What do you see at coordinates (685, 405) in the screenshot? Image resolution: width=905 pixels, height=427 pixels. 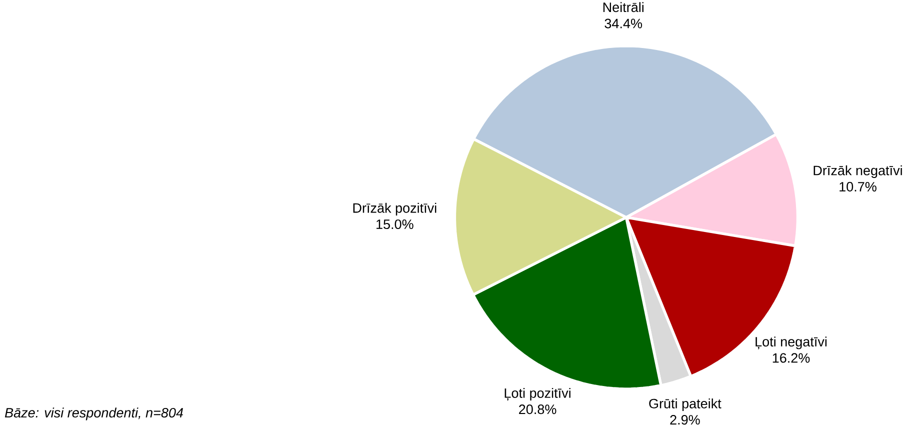 I see `slice-label: Grūti pateikt` at bounding box center [685, 405].